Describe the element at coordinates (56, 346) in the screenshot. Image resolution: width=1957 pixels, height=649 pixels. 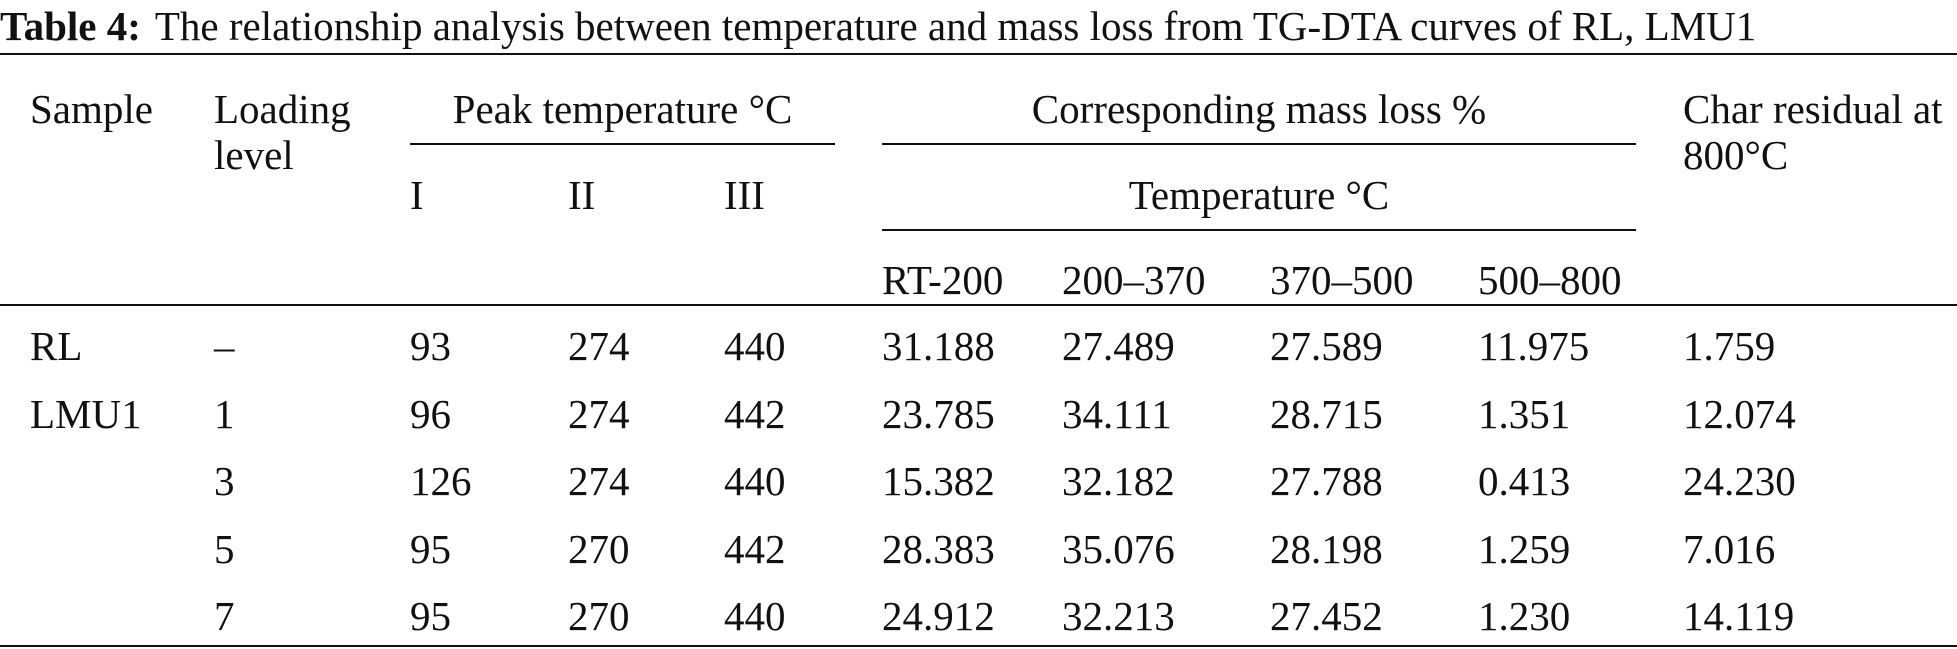
I see `cell-sample: RL` at that location.